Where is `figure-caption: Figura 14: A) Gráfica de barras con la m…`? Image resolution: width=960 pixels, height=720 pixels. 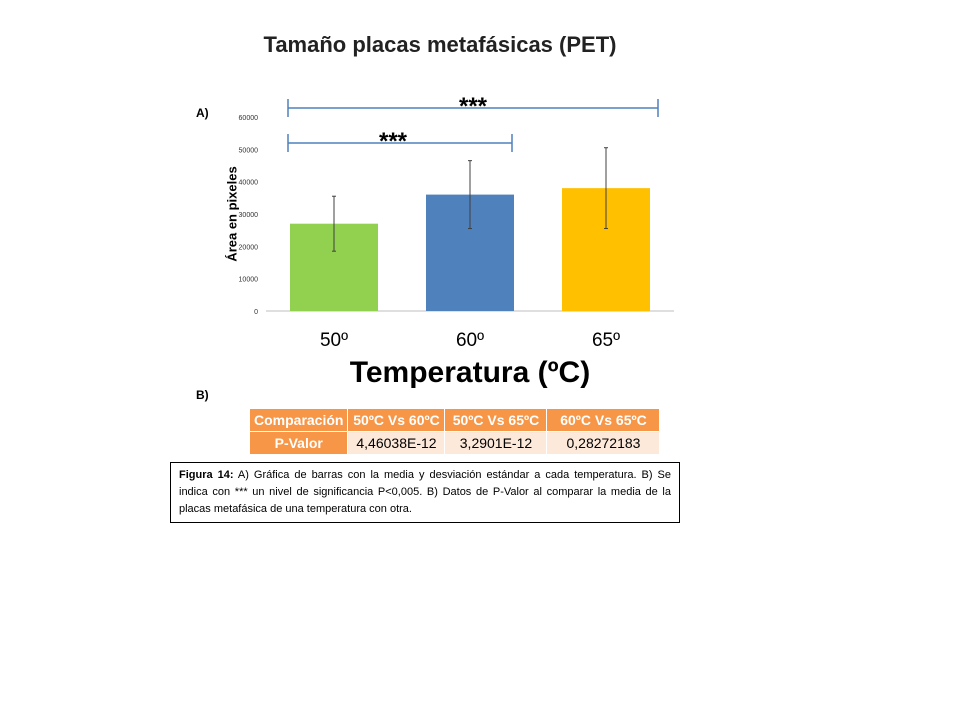
figure-caption: Figura 14: A) Gráfica de barras con la m… is located at coordinates (425, 492).